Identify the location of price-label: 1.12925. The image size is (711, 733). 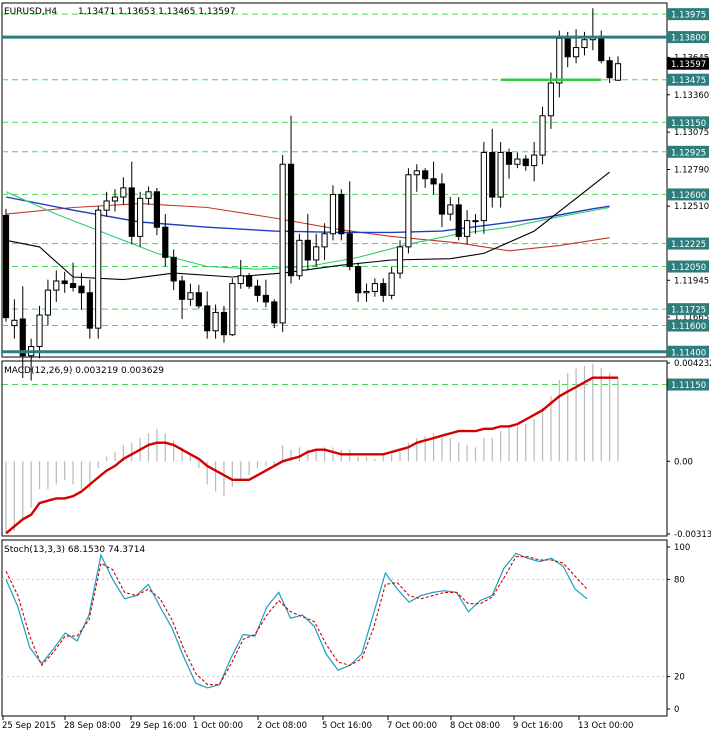
(688, 153).